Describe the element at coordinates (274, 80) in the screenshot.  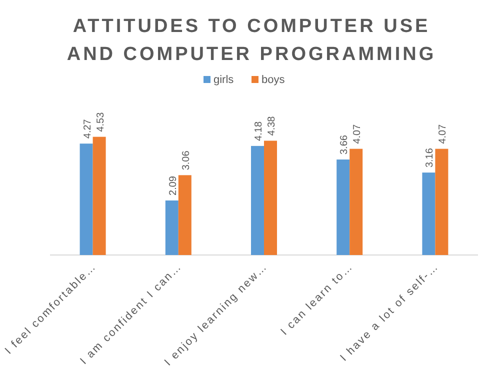
I see `legend-label: boys` at that location.